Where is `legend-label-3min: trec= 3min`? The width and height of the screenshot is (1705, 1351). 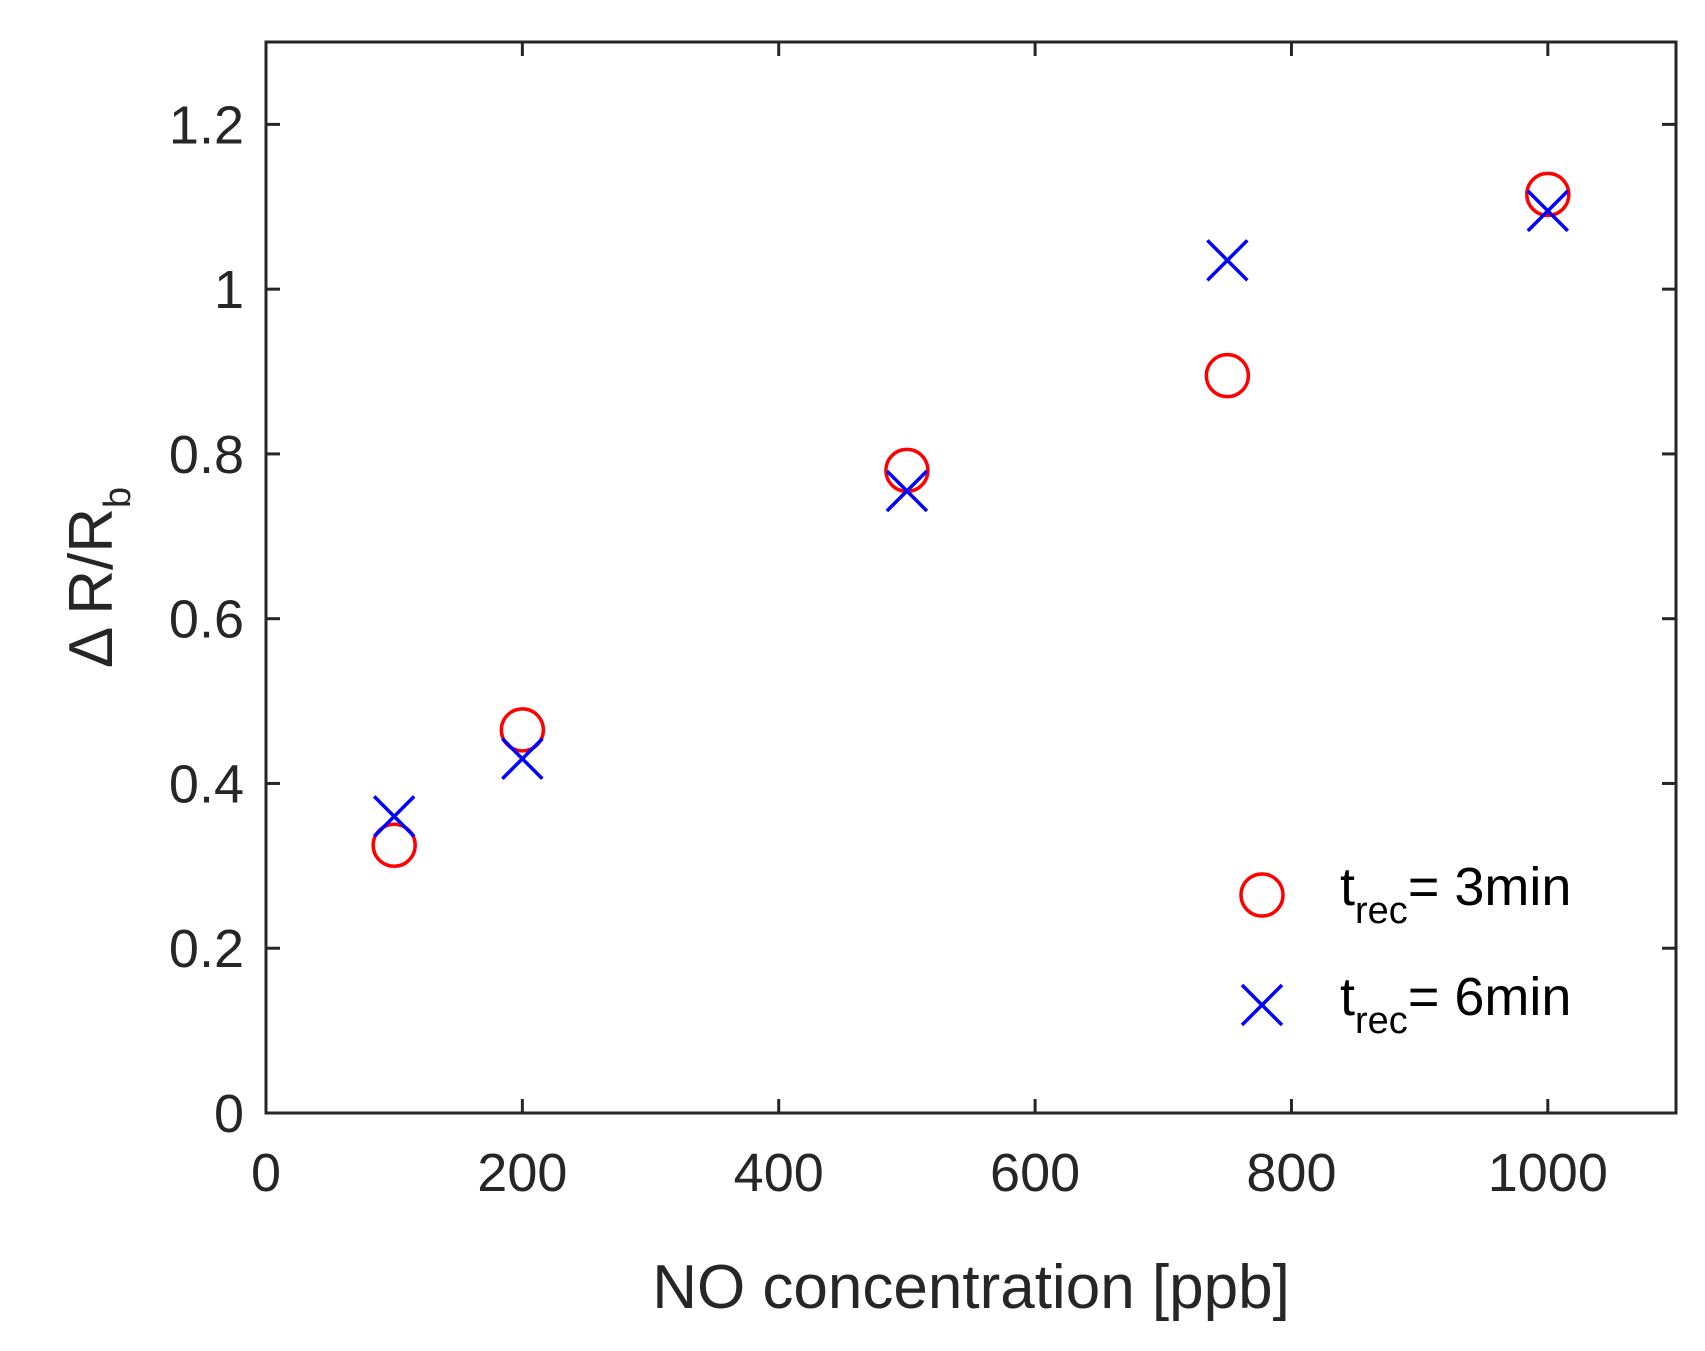 legend-label-3min: trec= 3min is located at coordinates (1455, 894).